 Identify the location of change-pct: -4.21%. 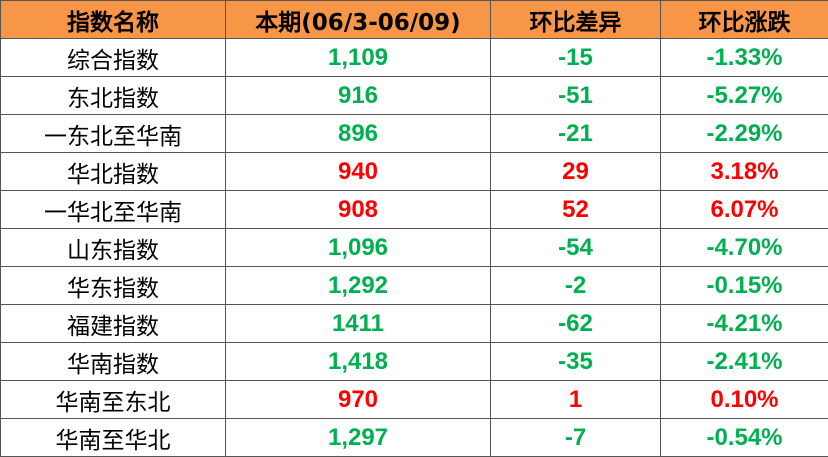
(744, 323).